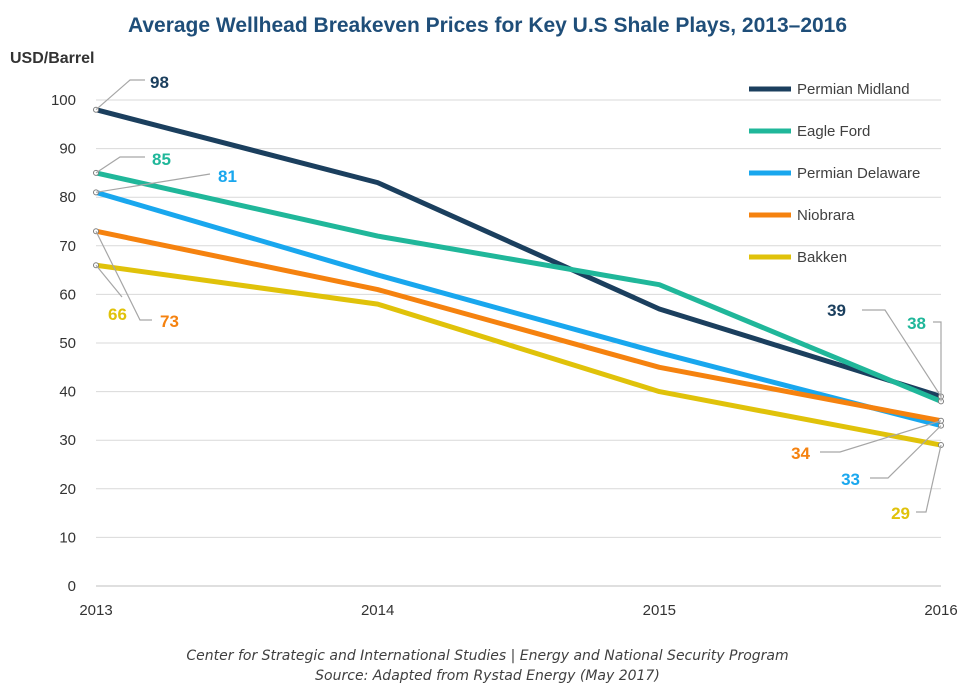 This screenshot has width=975, height=698. What do you see at coordinates (227, 176) in the screenshot?
I see `data-label: 81` at bounding box center [227, 176].